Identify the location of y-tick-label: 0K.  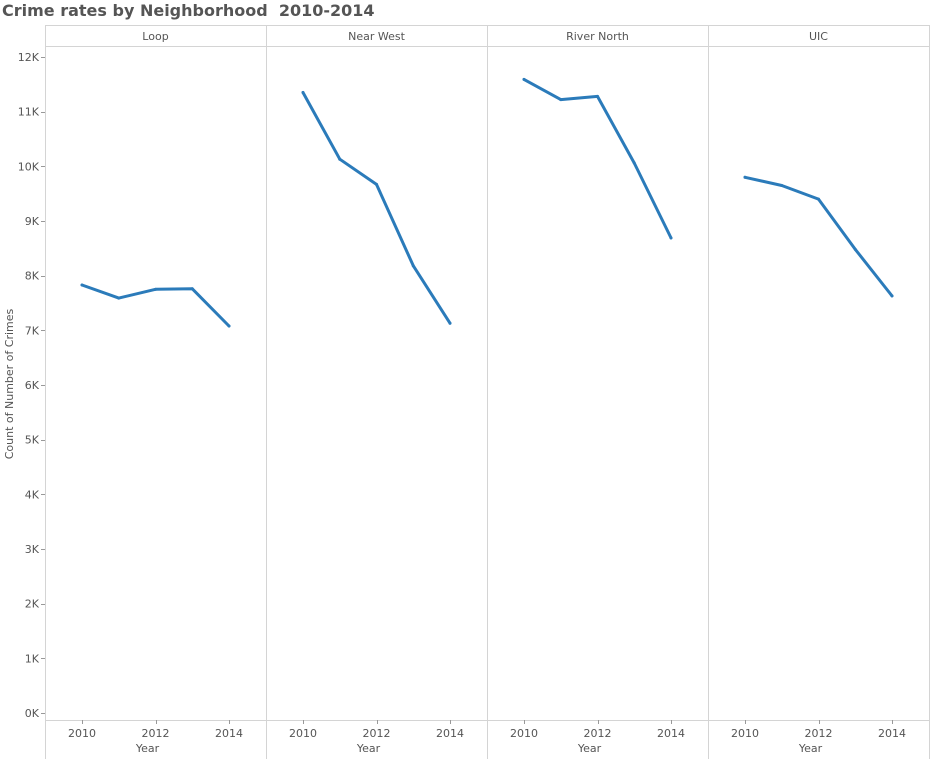
(32, 713).